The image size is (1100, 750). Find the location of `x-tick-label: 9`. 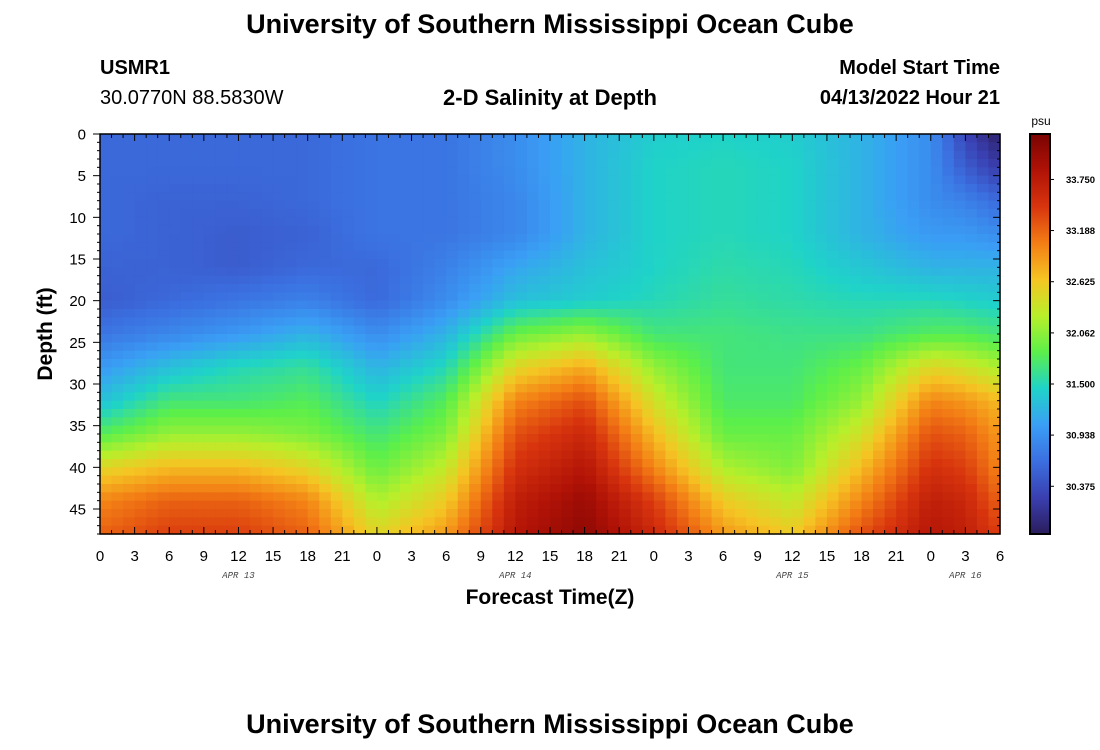

x-tick-label: 9 is located at coordinates (204, 556).